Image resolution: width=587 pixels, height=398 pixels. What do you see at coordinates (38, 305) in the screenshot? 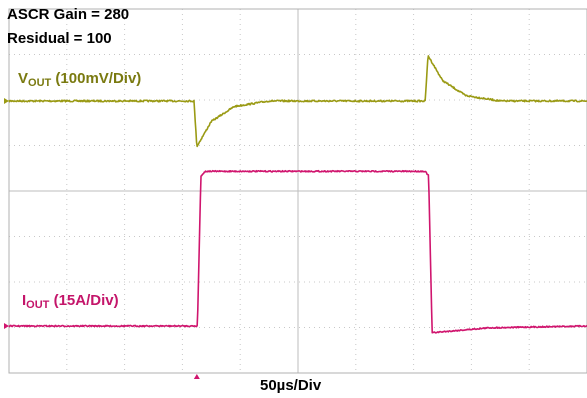
I see `iout-subscript: OUT` at bounding box center [38, 305].